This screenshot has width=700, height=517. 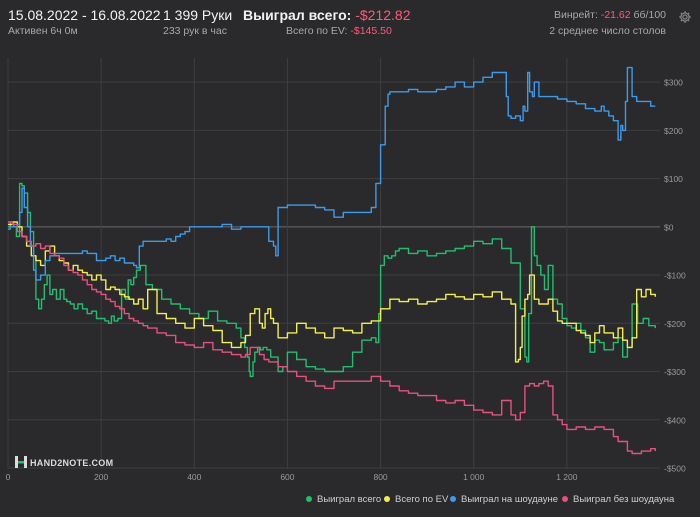 I want to click on winrate-unit: бб/100, so click(x=649, y=15).